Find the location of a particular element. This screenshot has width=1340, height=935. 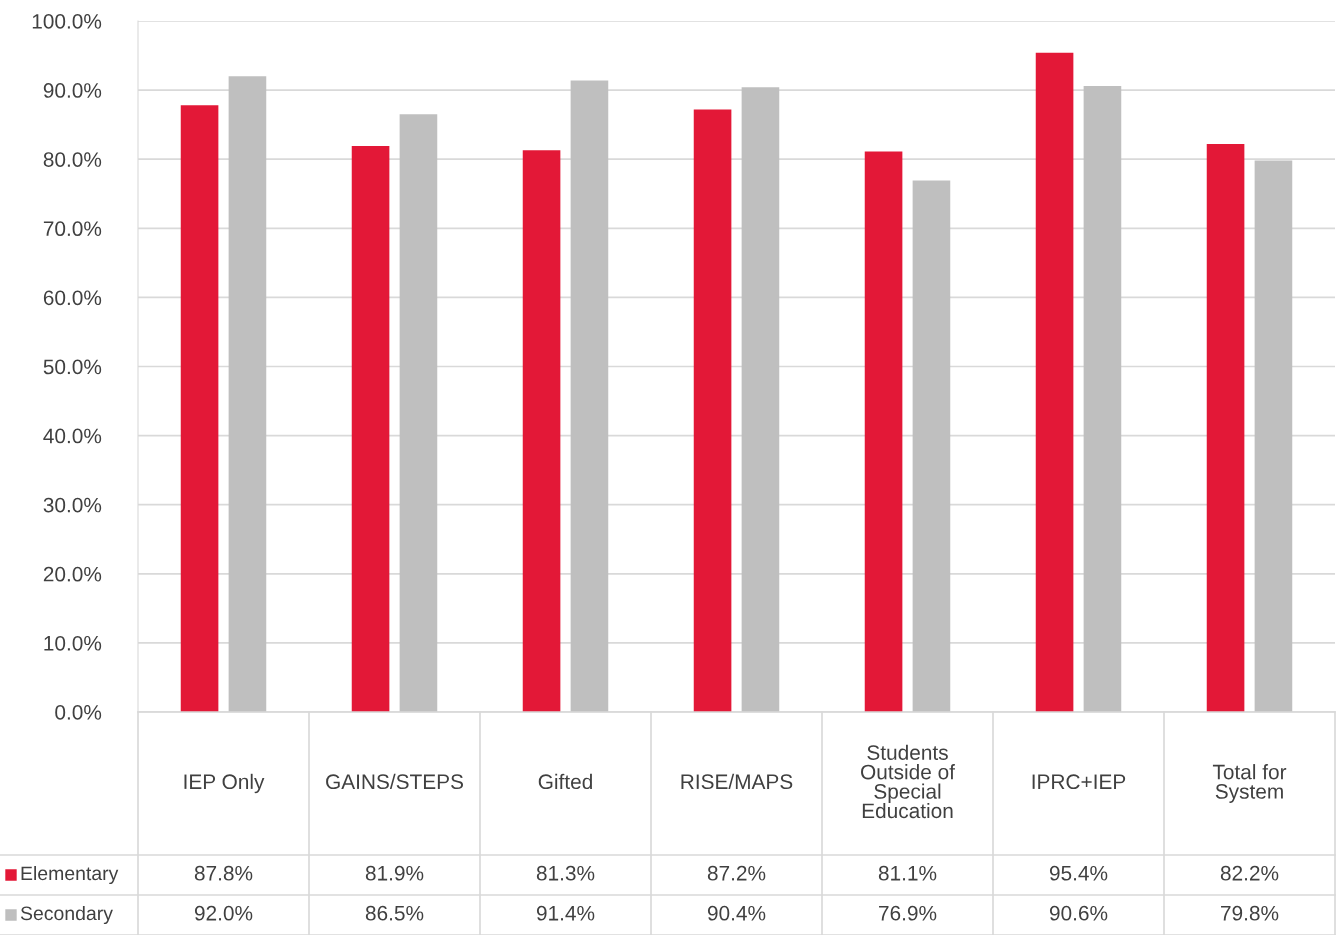

x-tick-label: GAINS/STEPS is located at coordinates (395, 781).